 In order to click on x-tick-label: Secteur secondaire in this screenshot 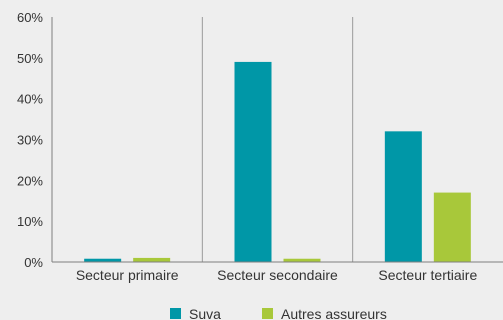, I will do `click(277, 275)`.